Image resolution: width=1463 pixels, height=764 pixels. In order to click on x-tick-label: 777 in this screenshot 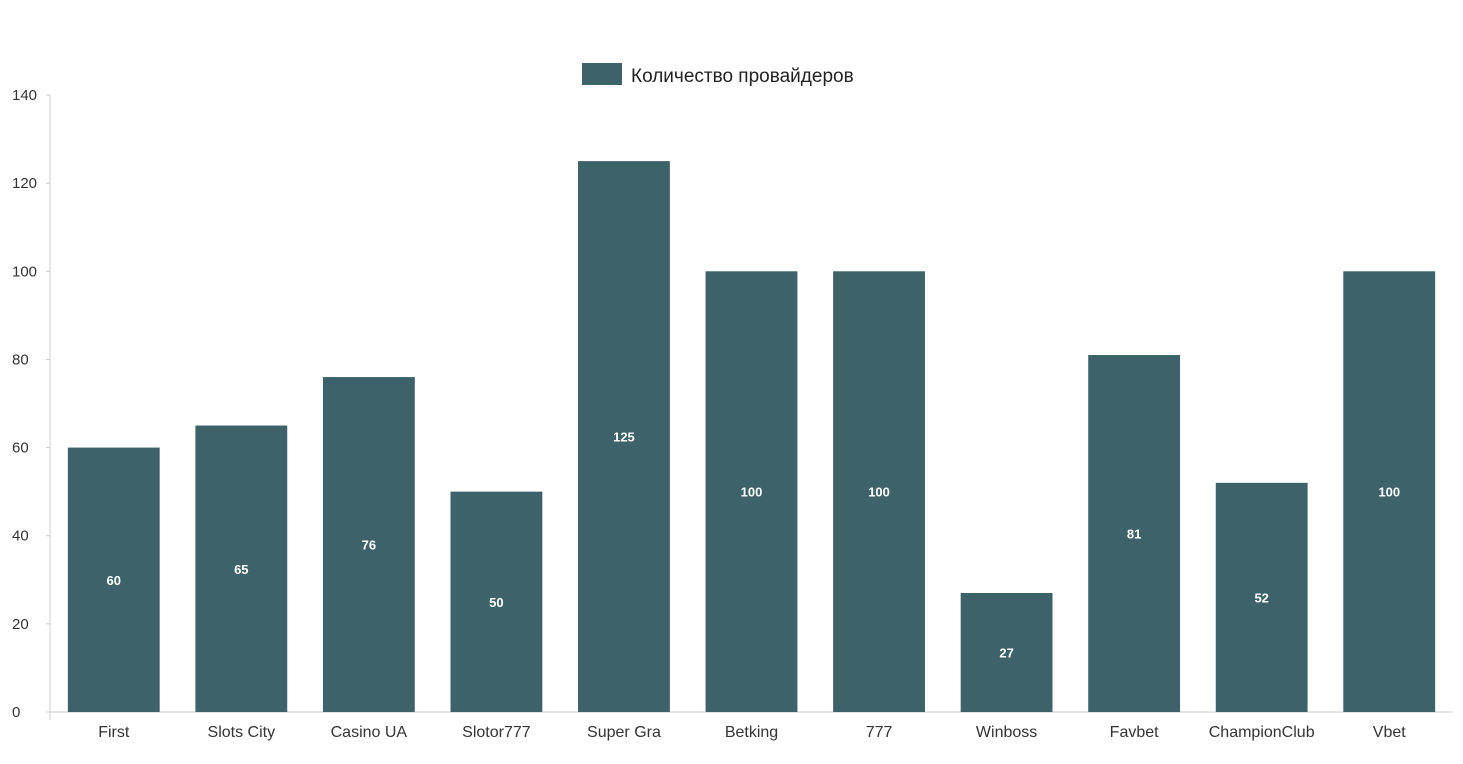, I will do `click(879, 732)`.